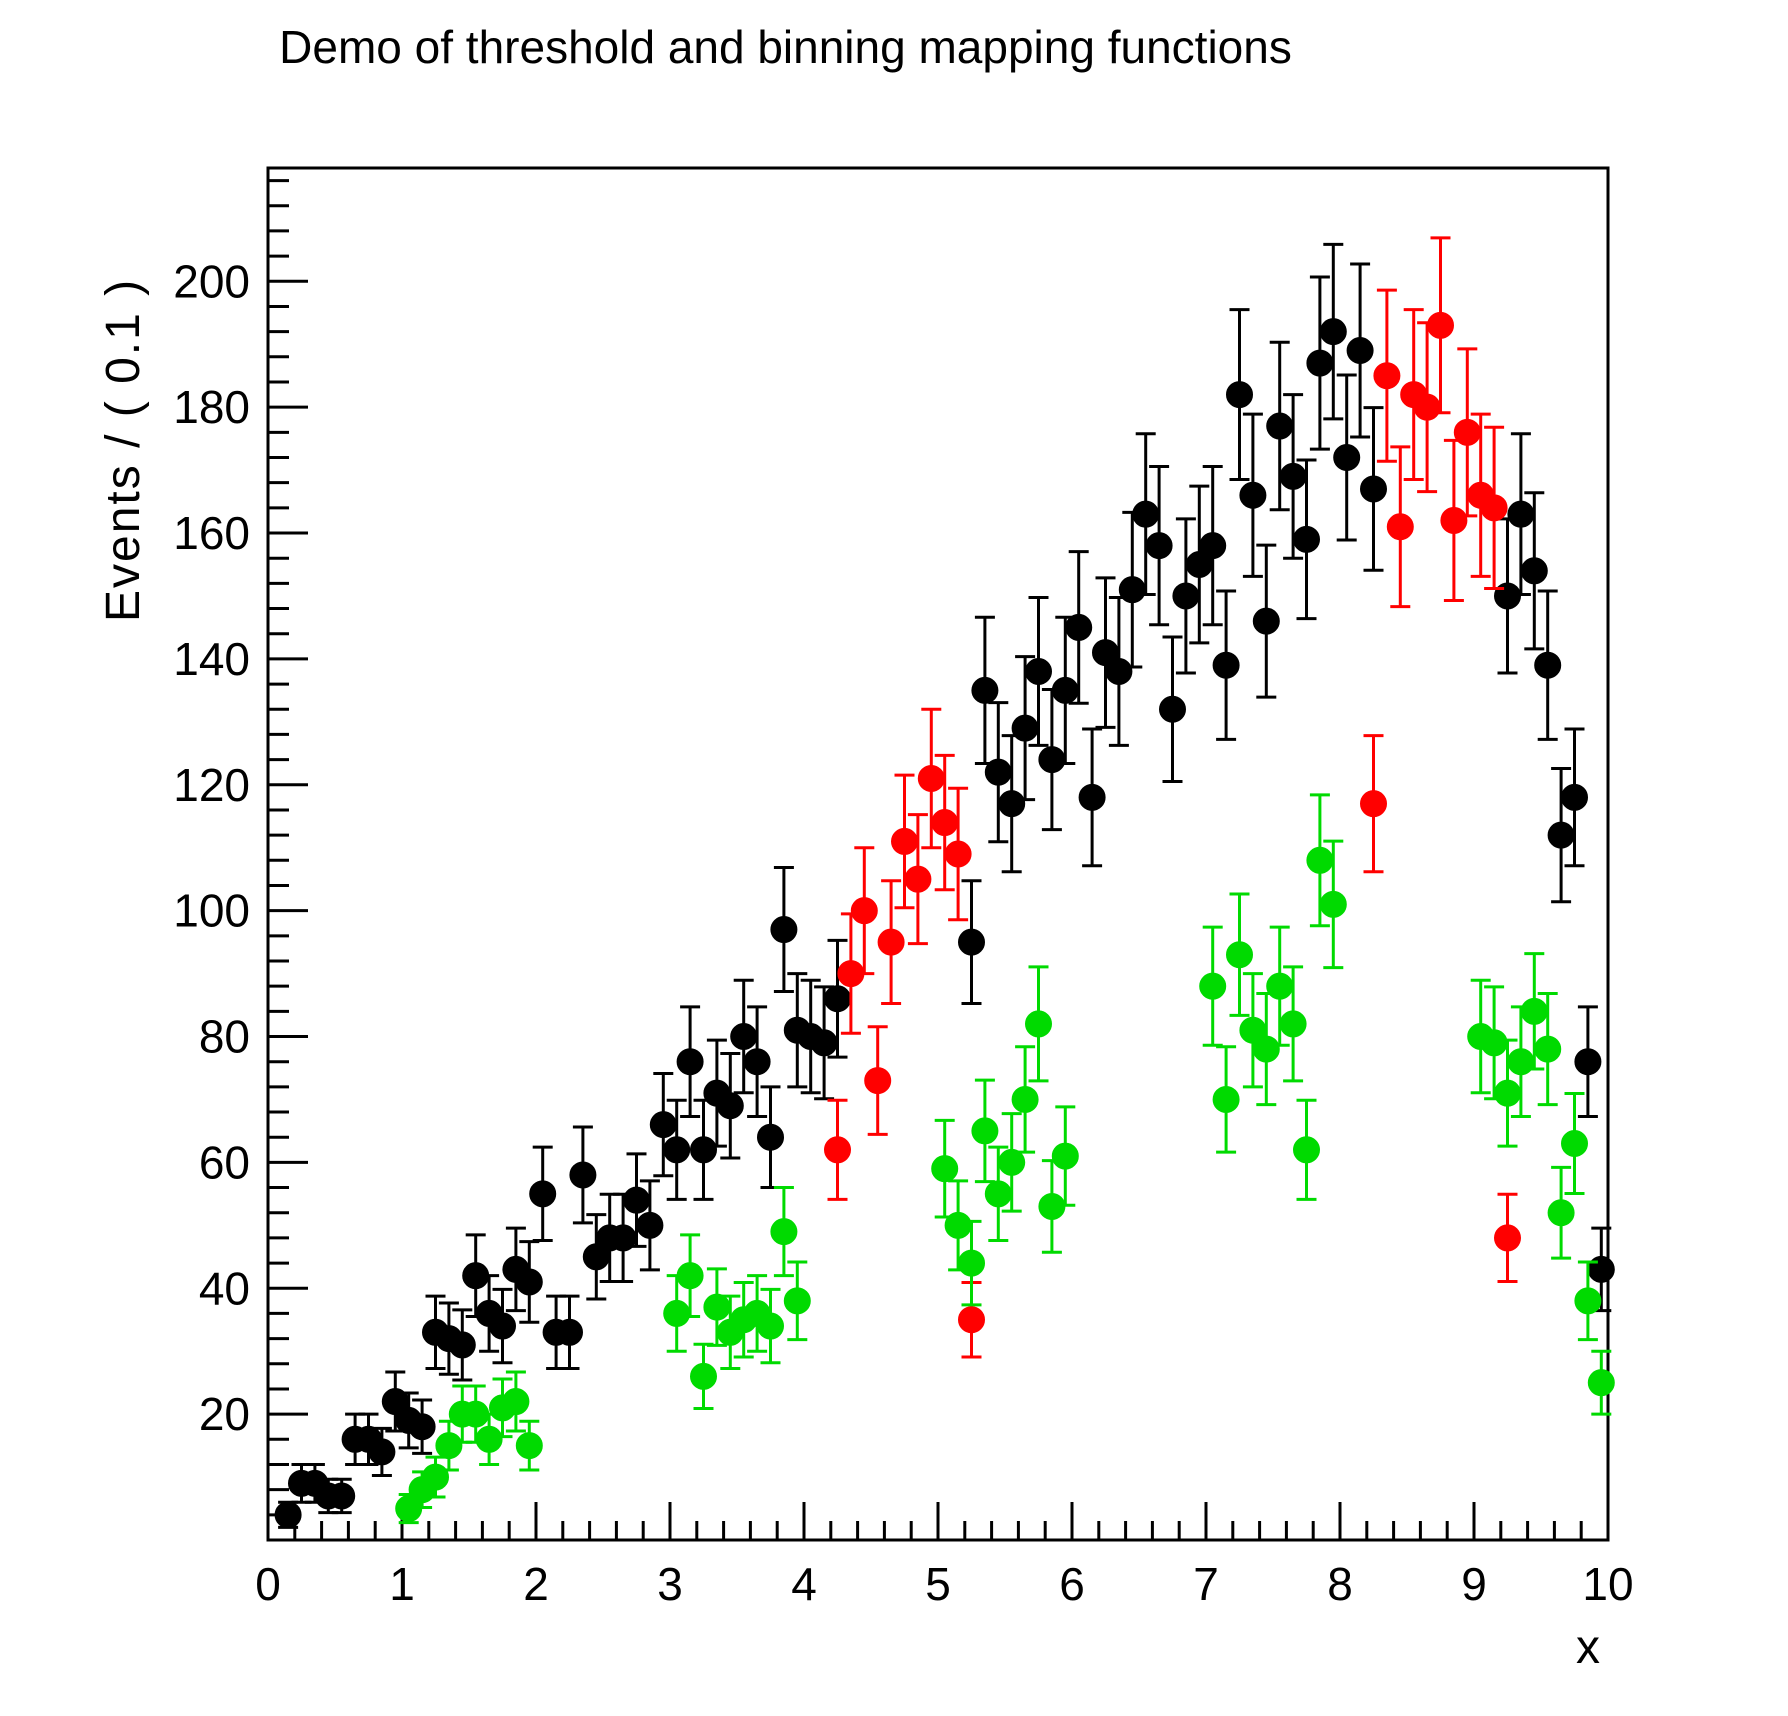 This screenshot has height=1716, width=1788. I want to click on y-tick-label: 60, so click(224, 1162).